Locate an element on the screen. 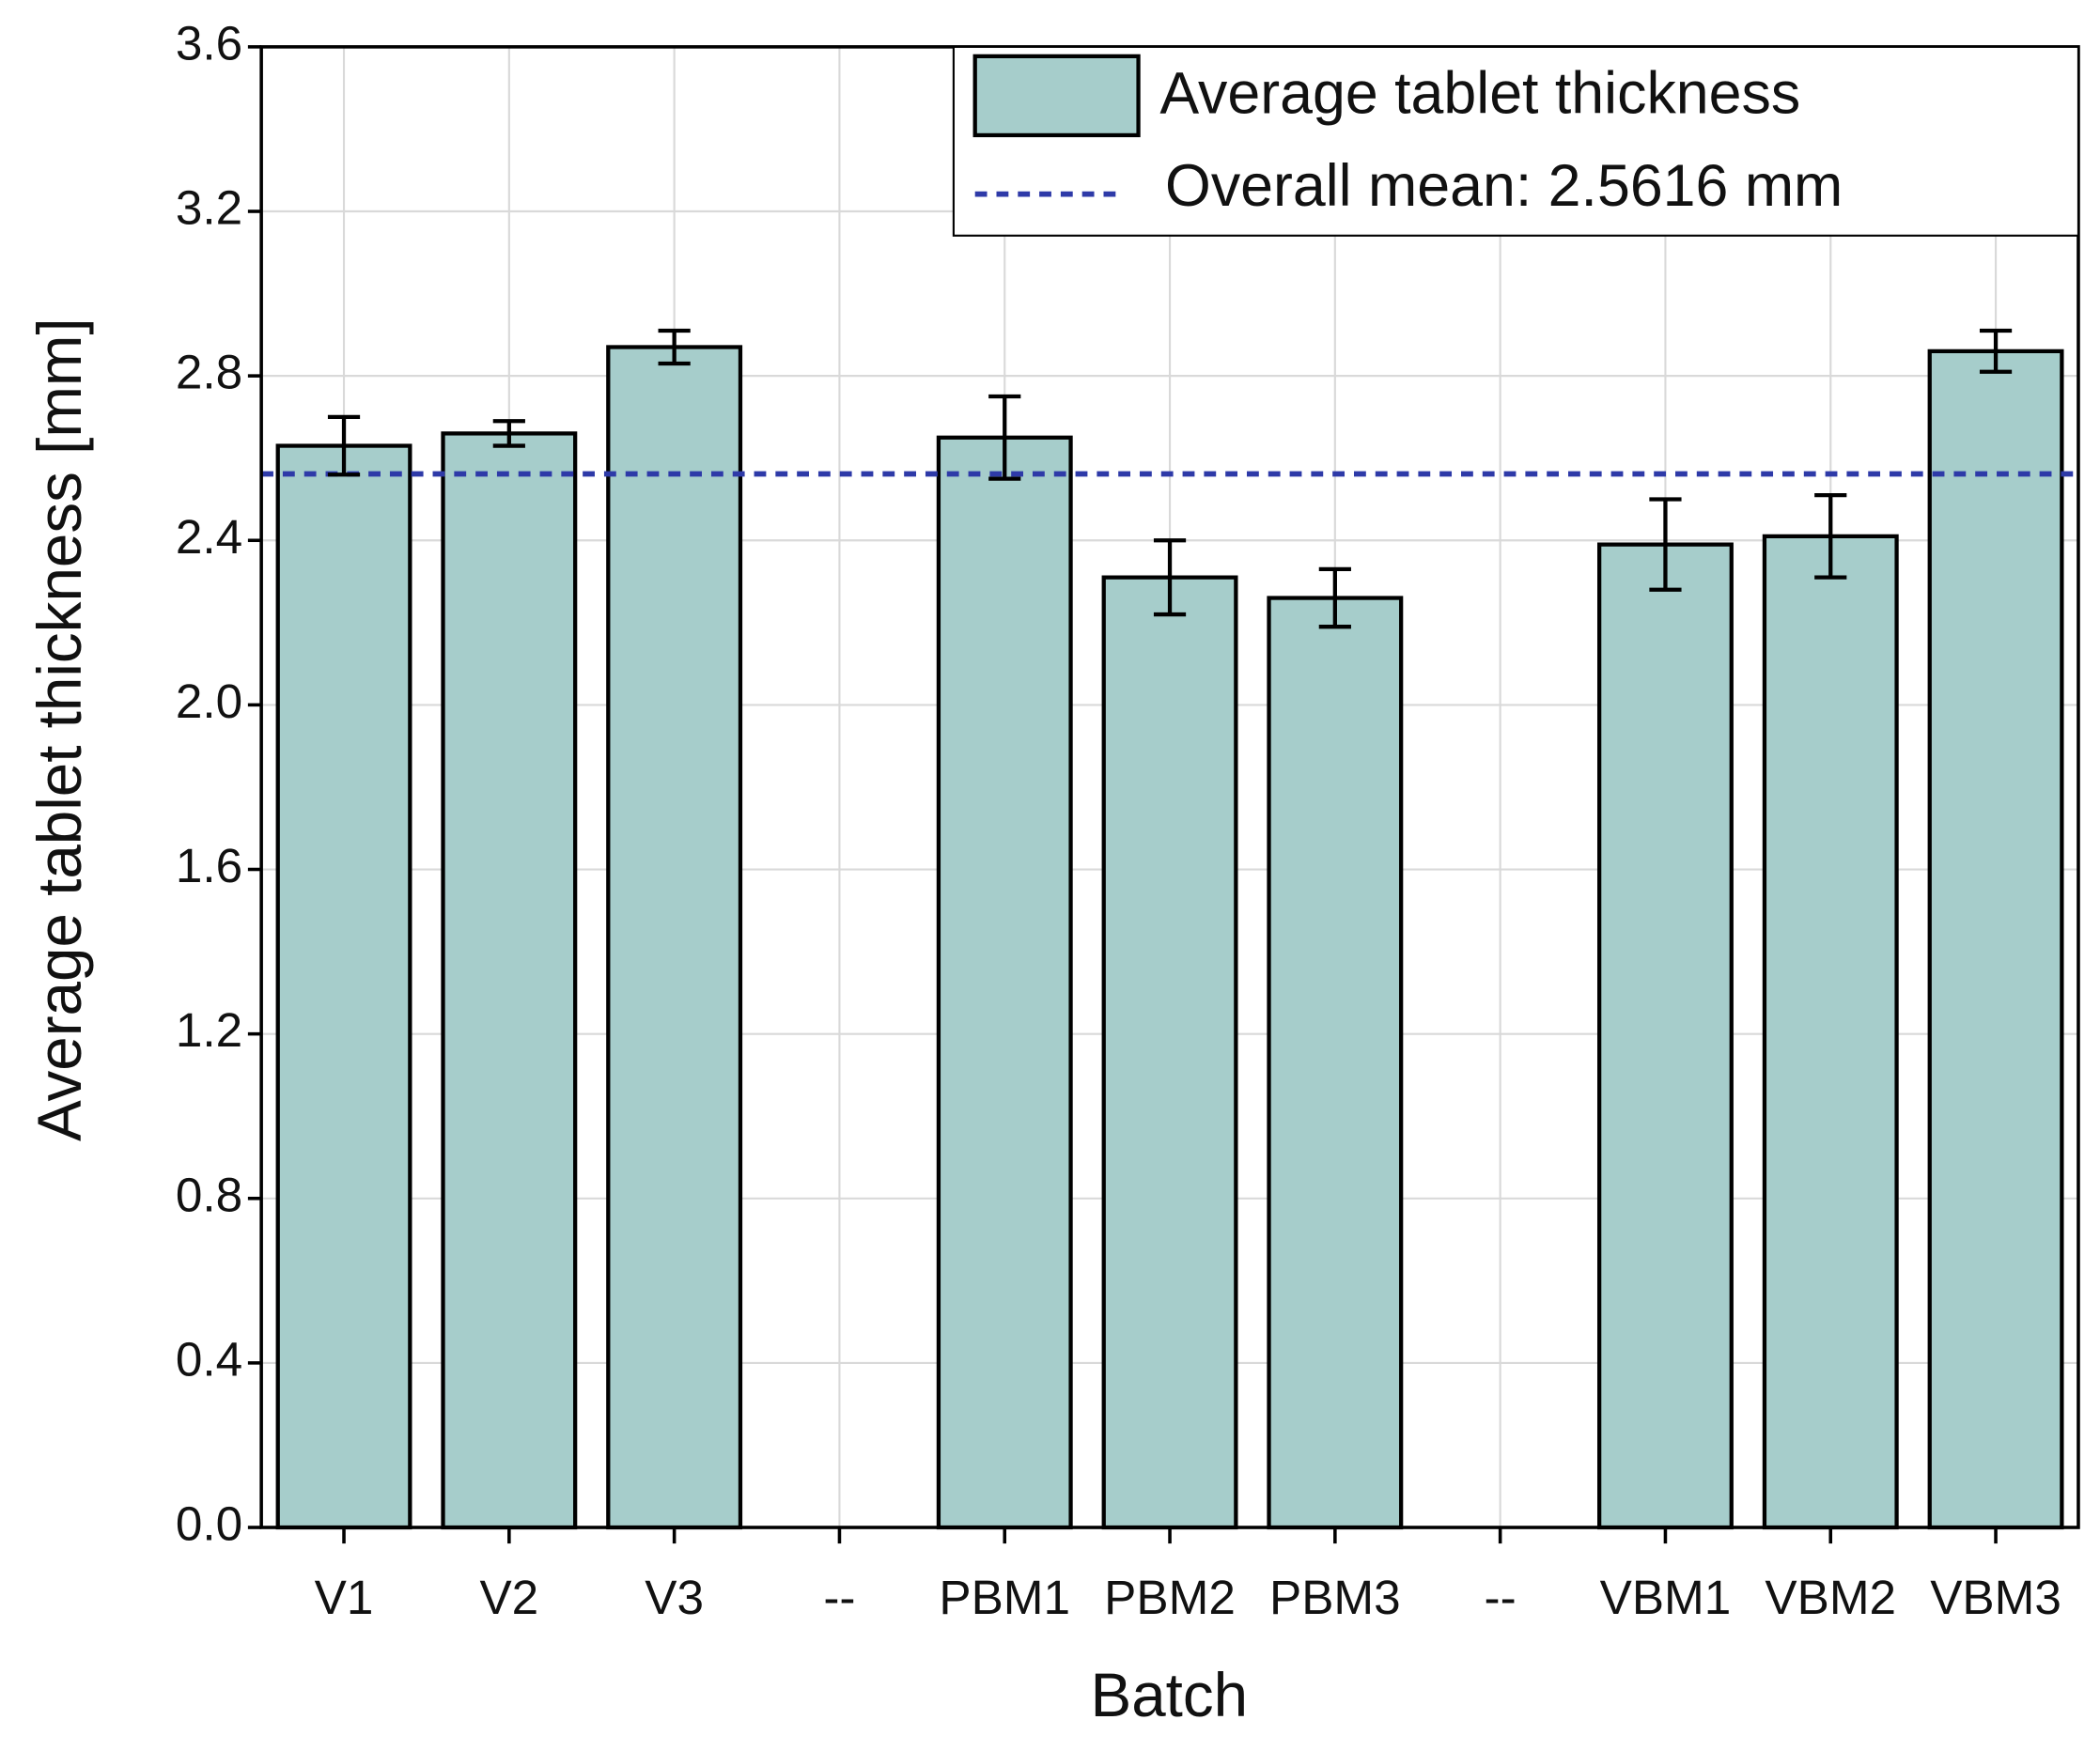 This screenshot has width=2100, height=1751. y-tick-label: 0.8 is located at coordinates (209, 1194).